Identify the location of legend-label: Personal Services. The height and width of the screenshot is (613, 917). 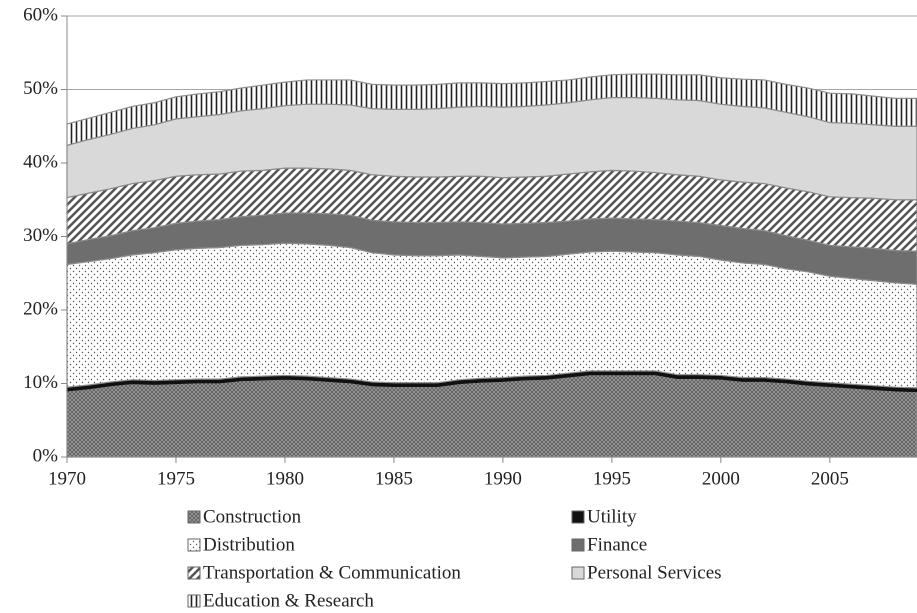
(654, 572).